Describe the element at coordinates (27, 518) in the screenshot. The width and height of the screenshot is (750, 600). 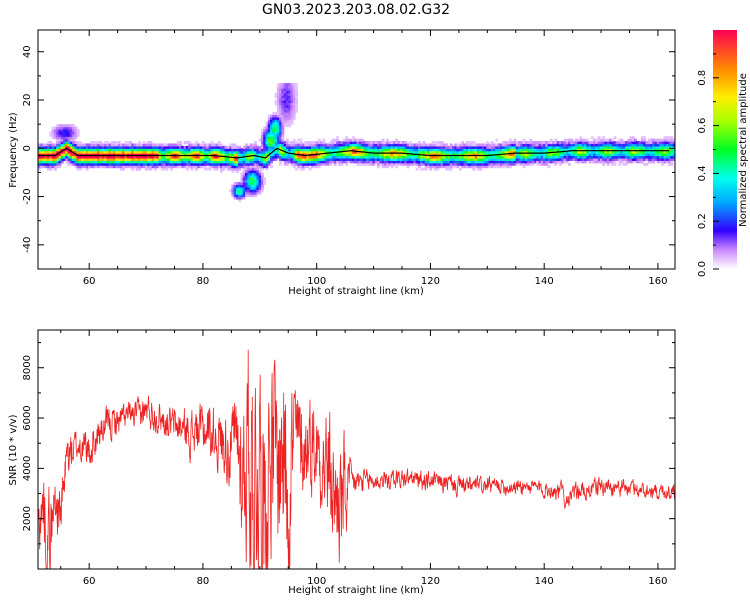
I see `snr-ytick-label: 2000` at that location.